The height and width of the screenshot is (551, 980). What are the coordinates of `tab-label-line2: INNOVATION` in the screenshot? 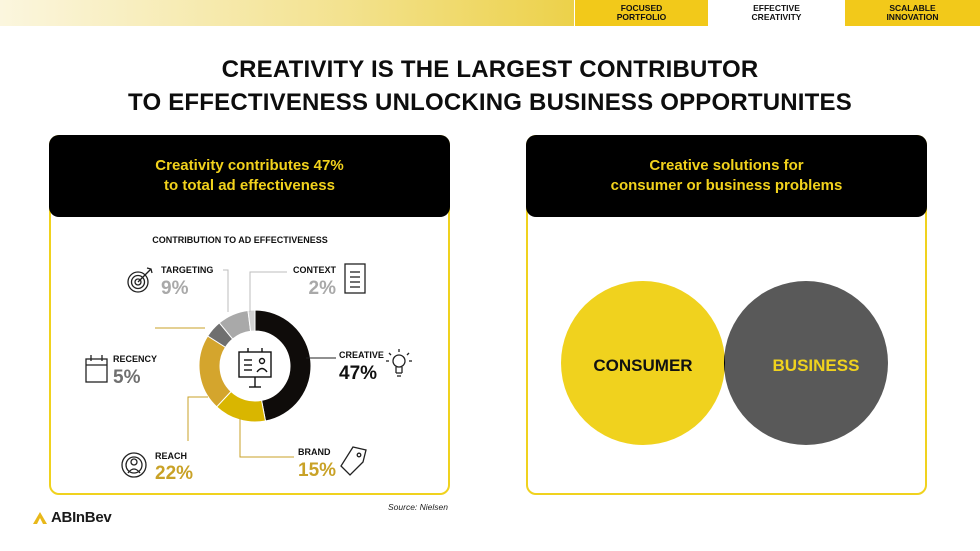 It's located at (912, 17).